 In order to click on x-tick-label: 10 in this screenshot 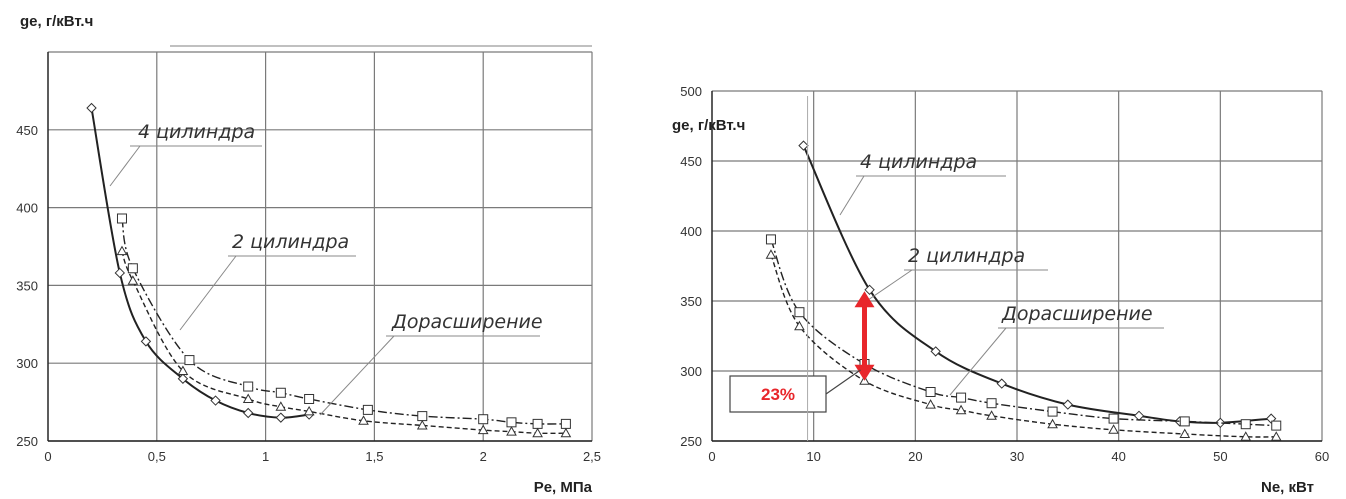, I will do `click(813, 456)`.